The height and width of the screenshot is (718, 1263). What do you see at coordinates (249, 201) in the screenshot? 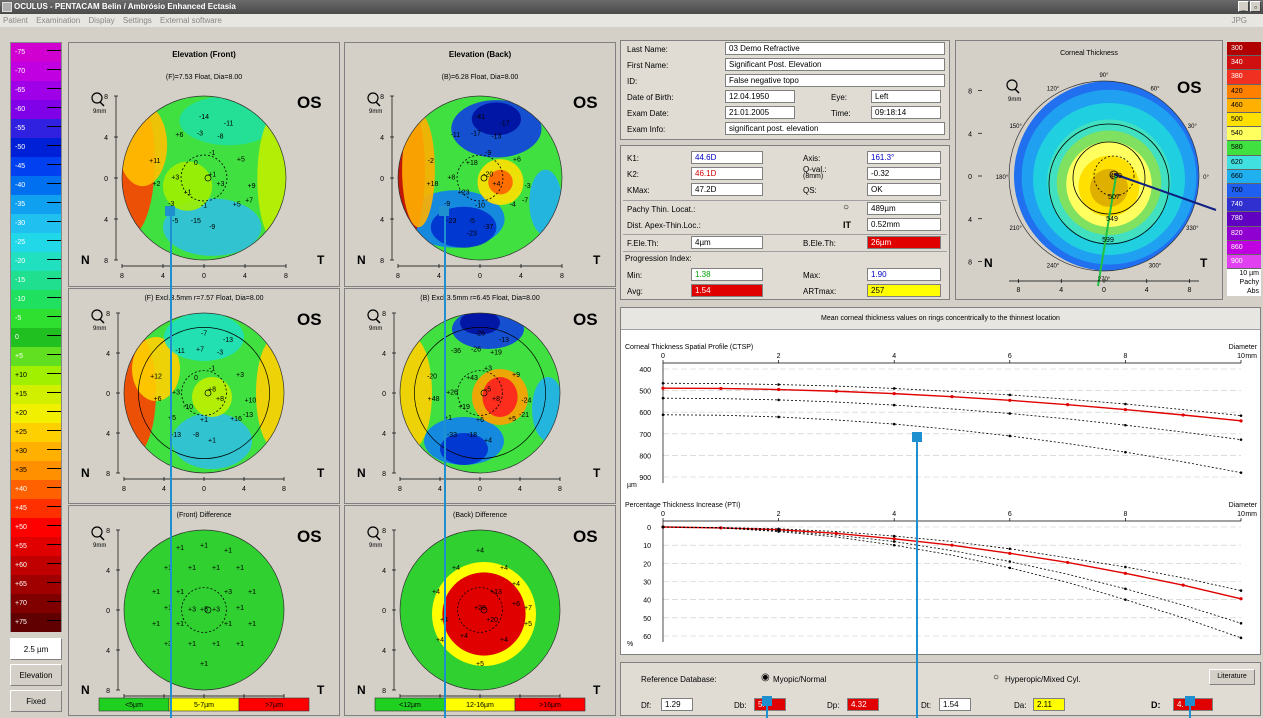
I see `map-value: +7` at bounding box center [249, 201].